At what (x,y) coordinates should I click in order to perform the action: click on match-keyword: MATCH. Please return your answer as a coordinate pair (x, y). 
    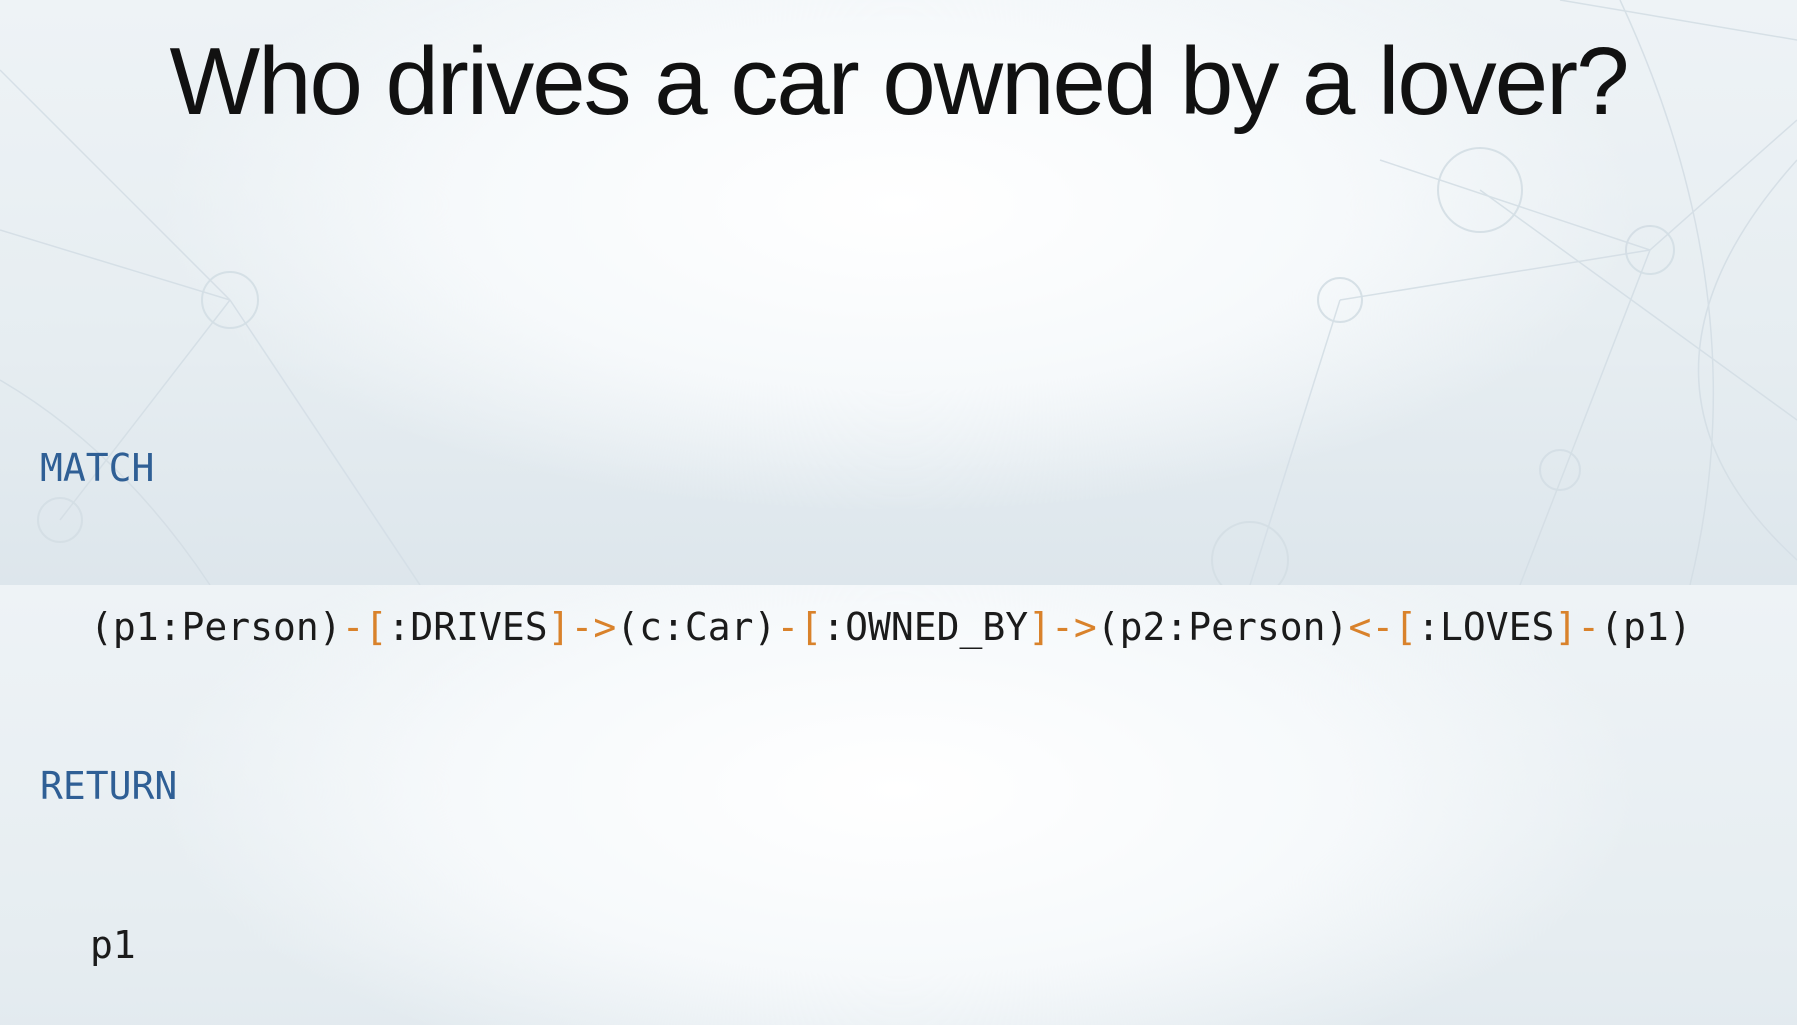
    Looking at the image, I should click on (97, 468).